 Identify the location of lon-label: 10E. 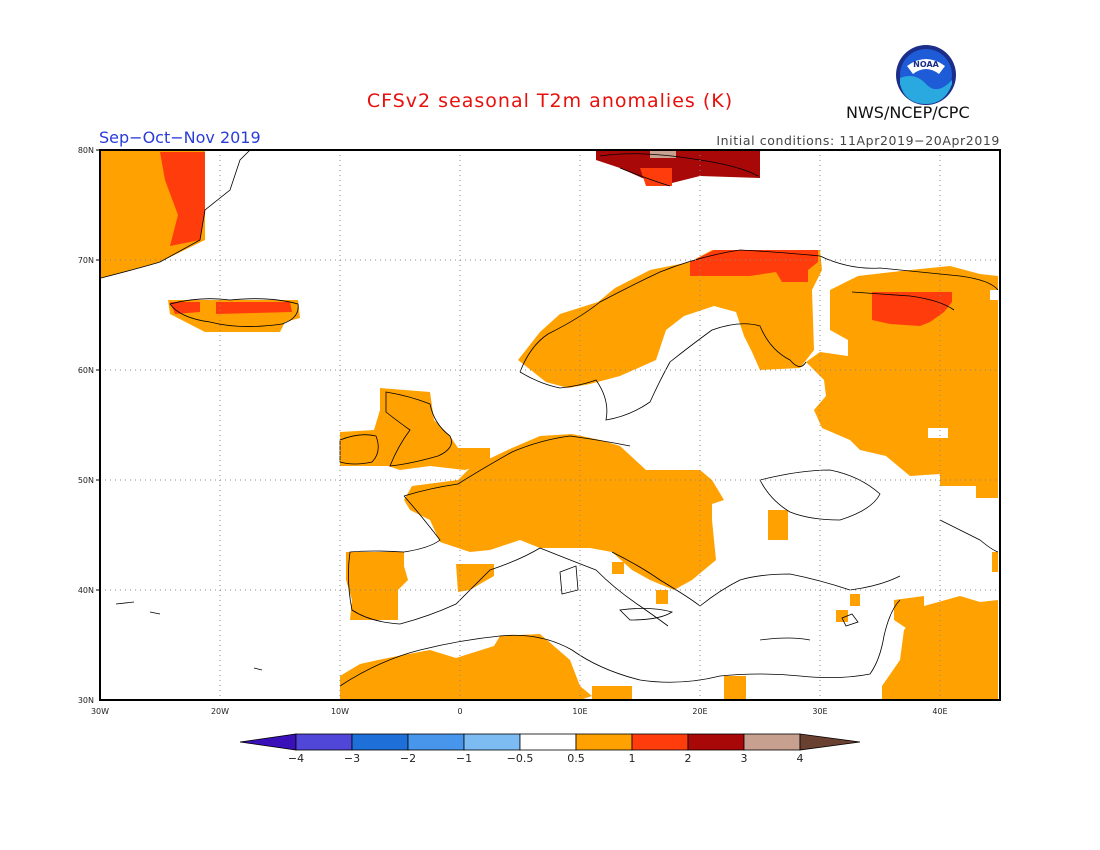
(579, 711).